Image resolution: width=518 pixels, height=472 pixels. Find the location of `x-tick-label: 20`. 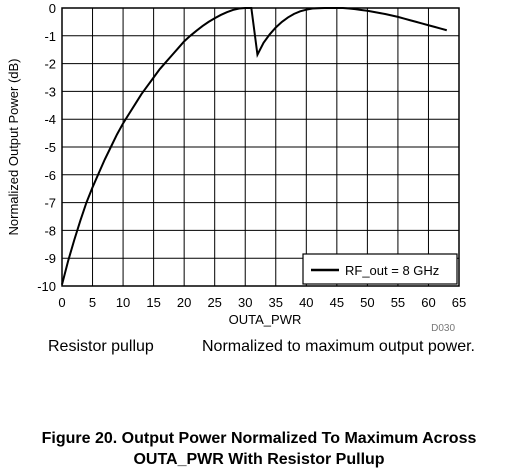

x-tick-label: 20 is located at coordinates (184, 302).